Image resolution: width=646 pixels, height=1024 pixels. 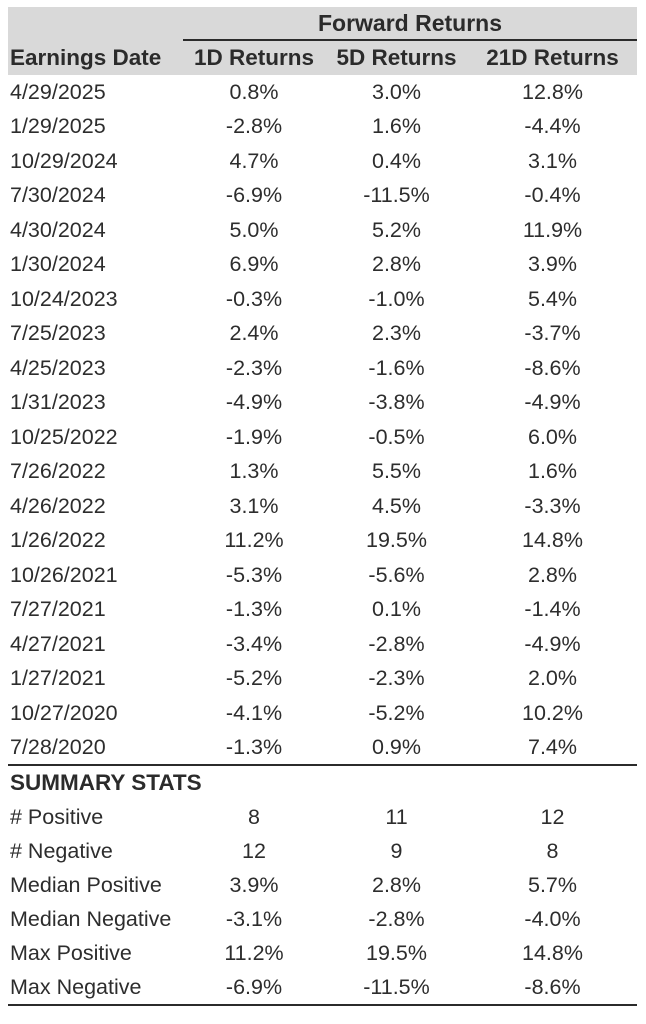 What do you see at coordinates (322, 265) in the screenshot?
I see `table-row: 1/30/2024 6.9% 2.8% 3.9%` at bounding box center [322, 265].